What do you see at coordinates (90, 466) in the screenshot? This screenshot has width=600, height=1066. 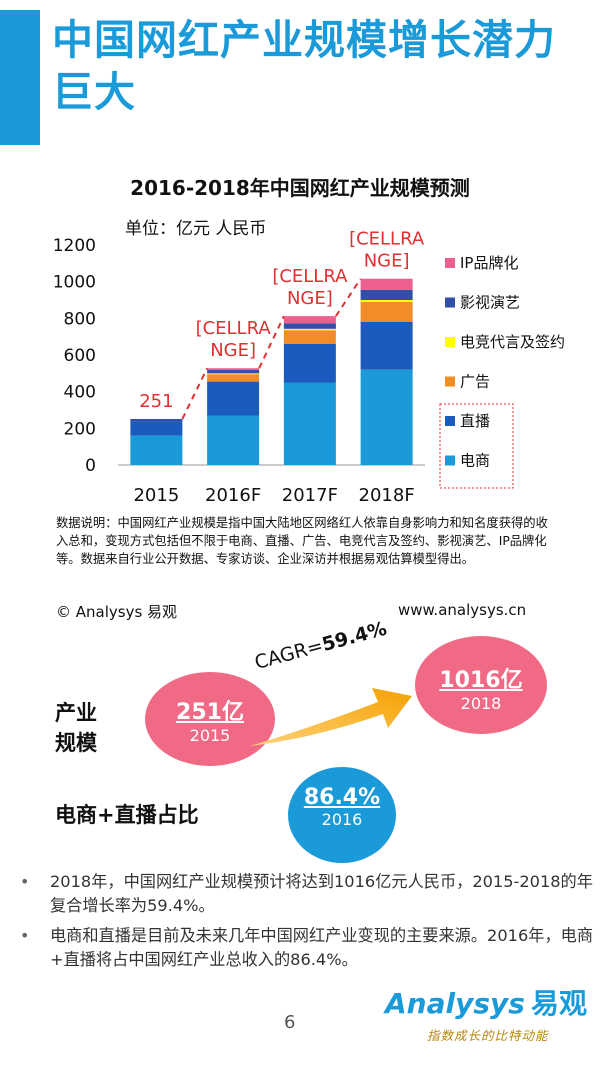 I see `y-tick-label: 0` at bounding box center [90, 466].